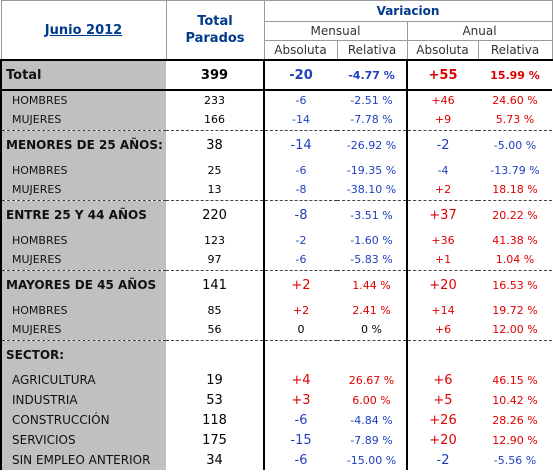  I want to click on variacion-header: Variacion, so click(408, 11).